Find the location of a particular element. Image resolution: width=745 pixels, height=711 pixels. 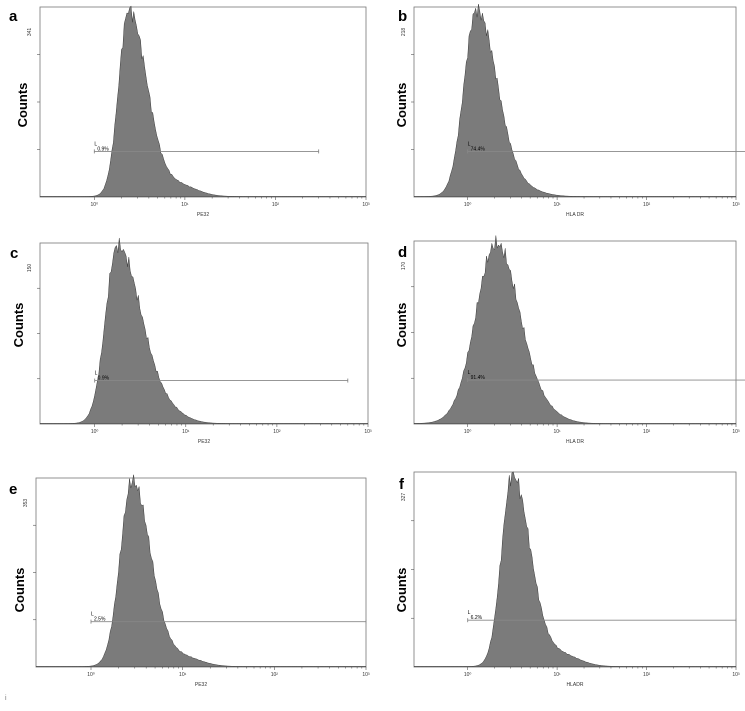

y-max-label: 327 is located at coordinates (404, 497).